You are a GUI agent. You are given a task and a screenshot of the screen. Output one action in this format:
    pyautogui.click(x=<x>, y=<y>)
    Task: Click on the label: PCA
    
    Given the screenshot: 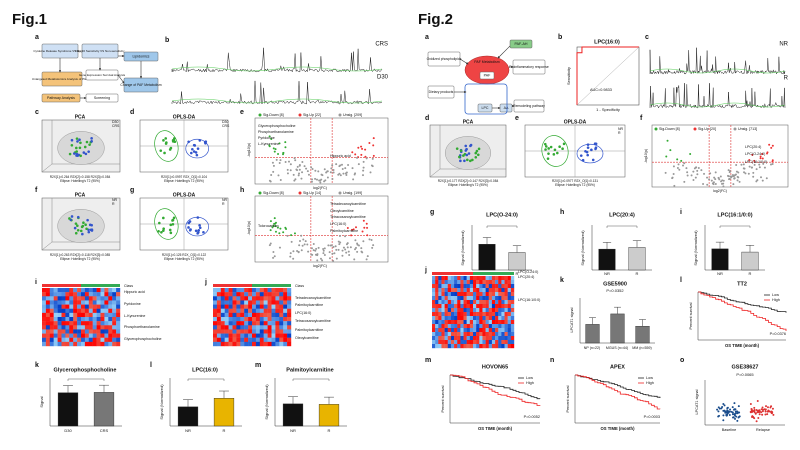 What is the action you would take?
    pyautogui.click(x=80, y=117)
    